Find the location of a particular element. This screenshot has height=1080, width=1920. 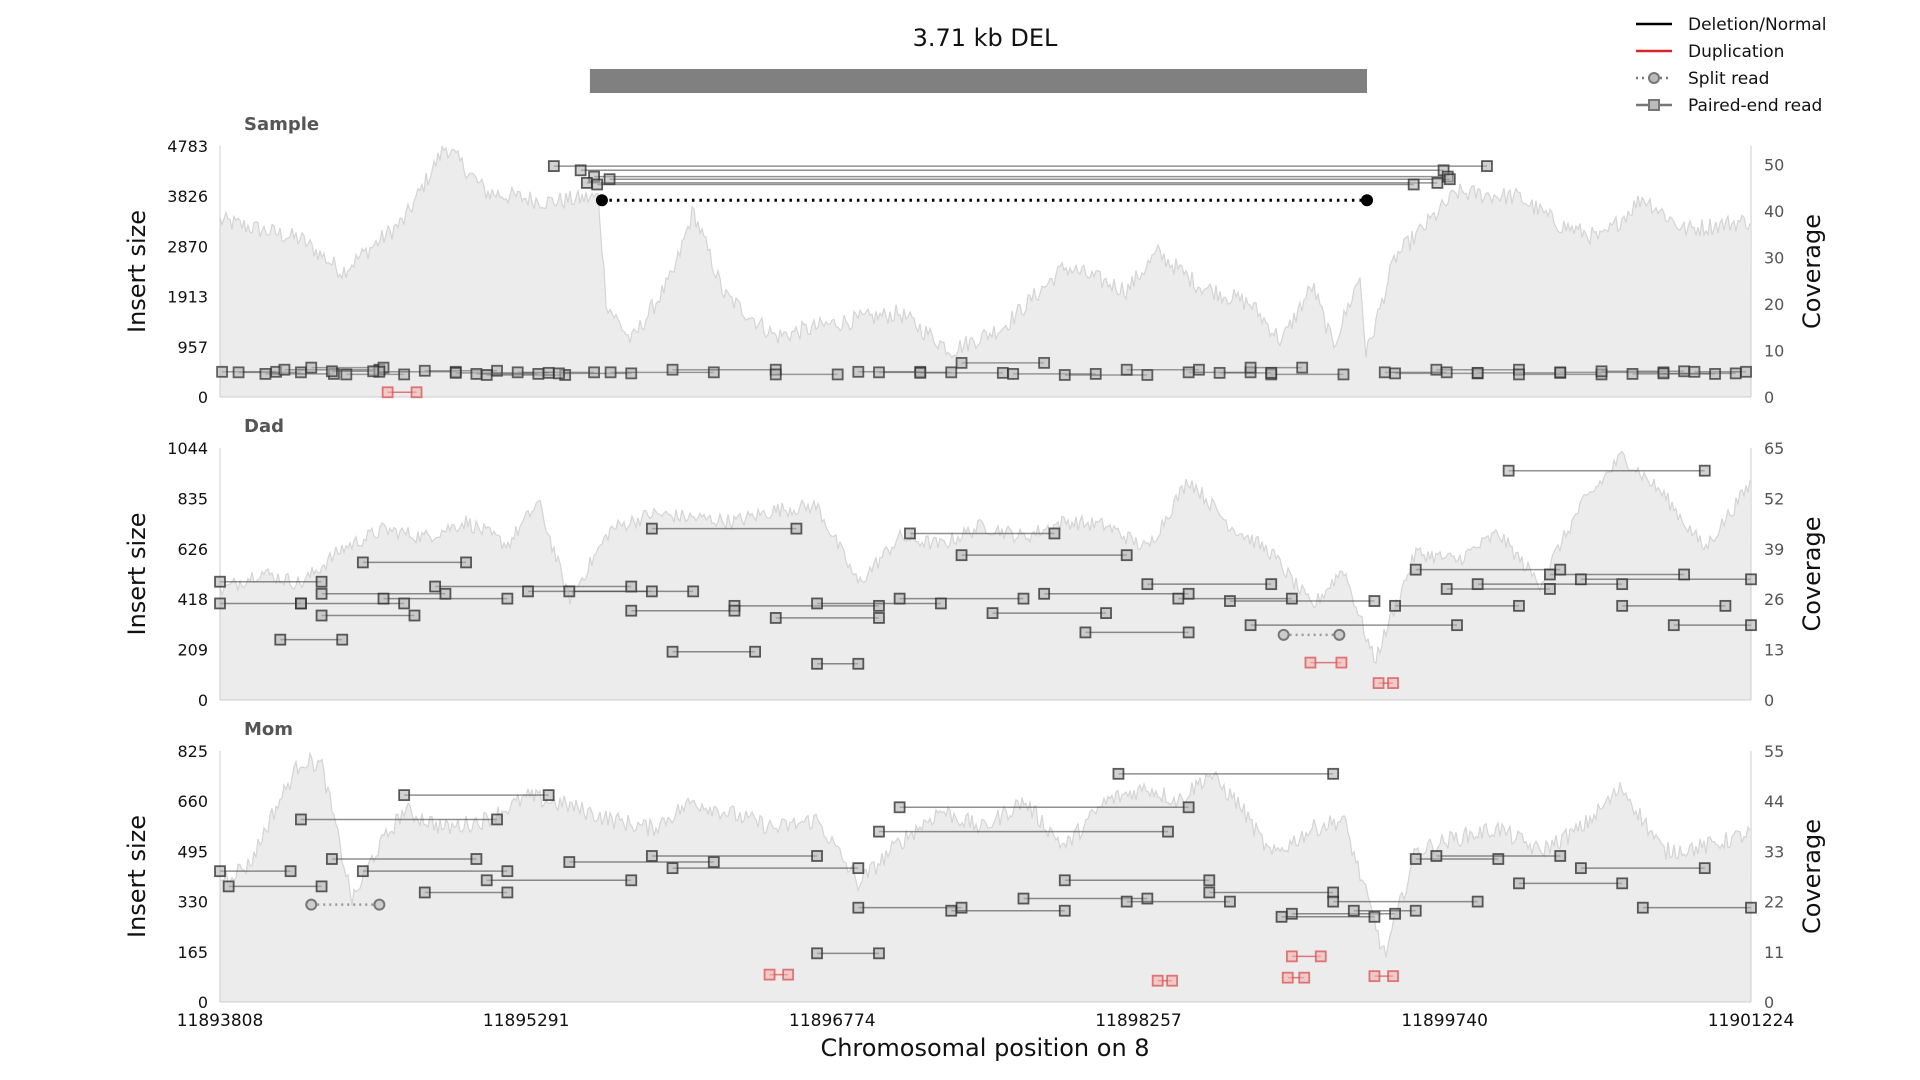

legend-label: Deletion/Normal is located at coordinates (1757, 25).